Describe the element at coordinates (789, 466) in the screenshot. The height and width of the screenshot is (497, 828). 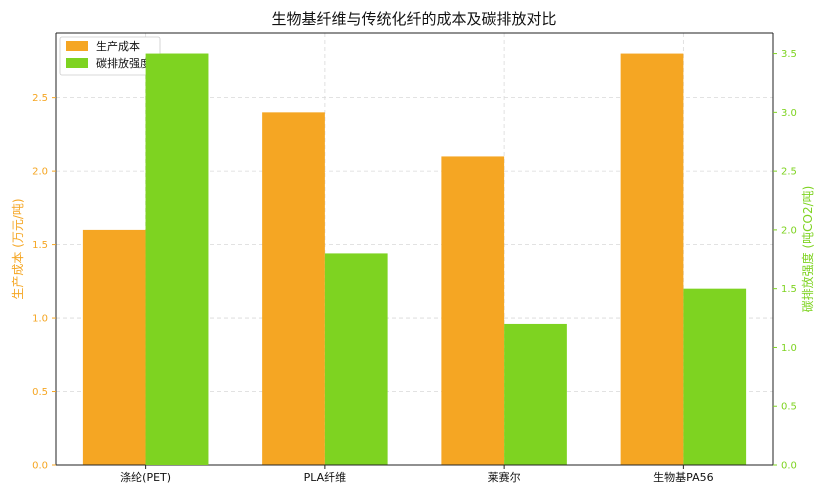
I see `right-tick-label: 0.0` at that location.